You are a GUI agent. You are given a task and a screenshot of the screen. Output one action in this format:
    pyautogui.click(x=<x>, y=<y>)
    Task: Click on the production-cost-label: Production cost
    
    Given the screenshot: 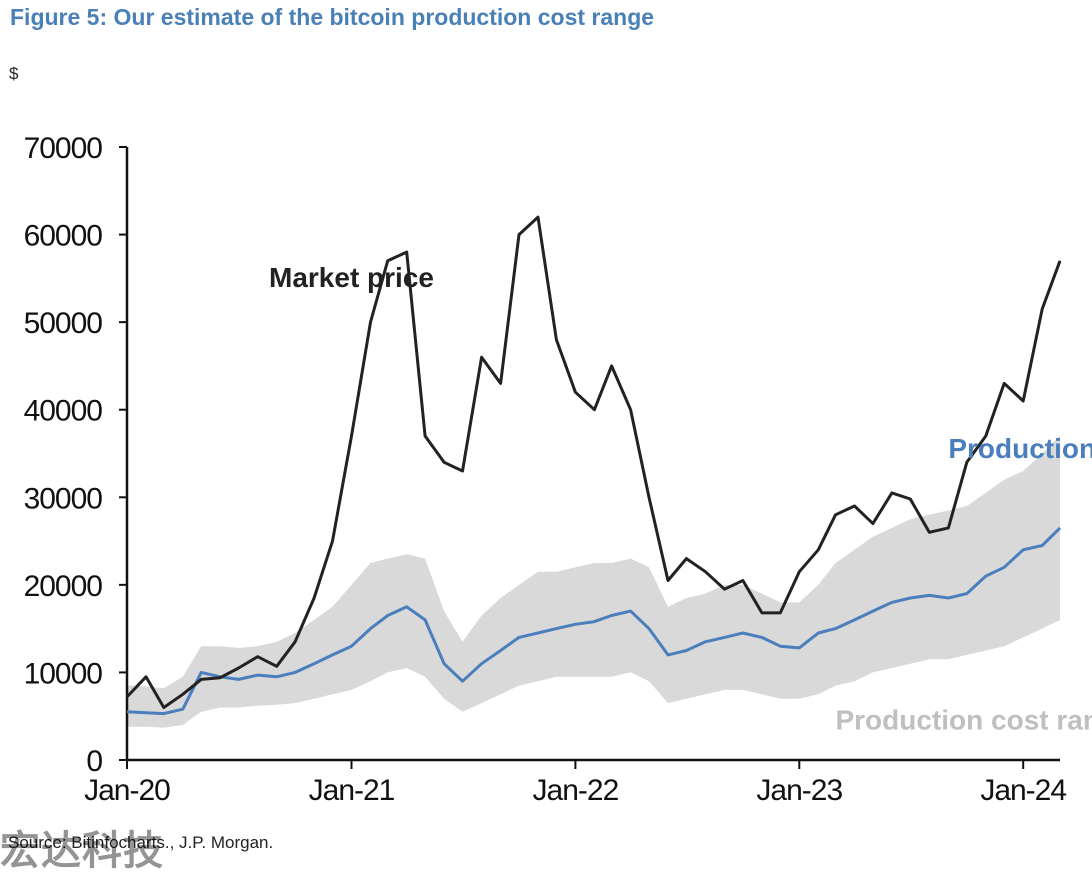 What is the action you would take?
    pyautogui.click(x=1020, y=448)
    